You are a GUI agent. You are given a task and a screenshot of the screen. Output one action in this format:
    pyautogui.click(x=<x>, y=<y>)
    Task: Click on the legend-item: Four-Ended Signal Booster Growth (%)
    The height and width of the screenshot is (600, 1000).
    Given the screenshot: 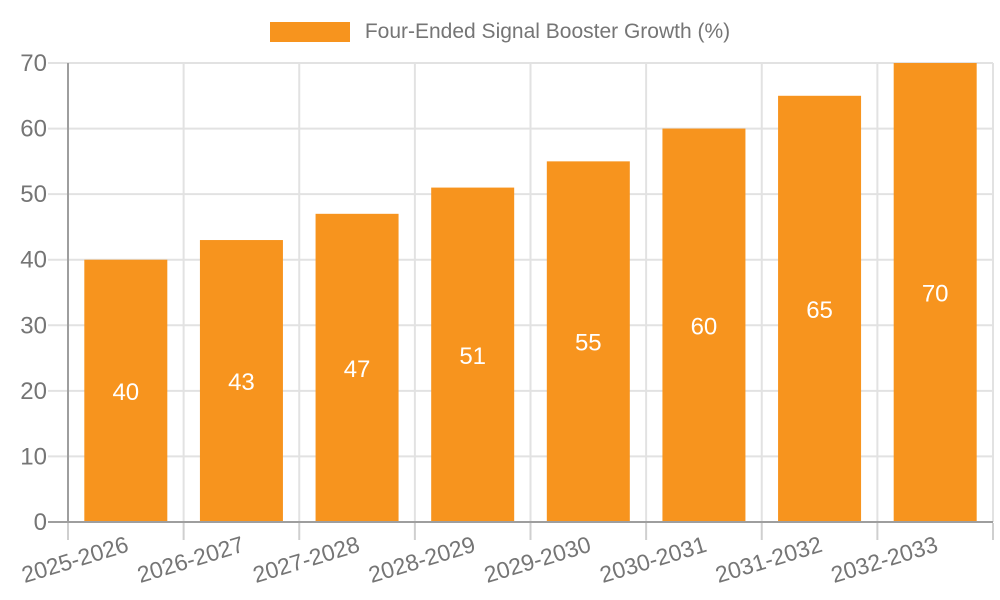 What is the action you would take?
    pyautogui.click(x=500, y=32)
    